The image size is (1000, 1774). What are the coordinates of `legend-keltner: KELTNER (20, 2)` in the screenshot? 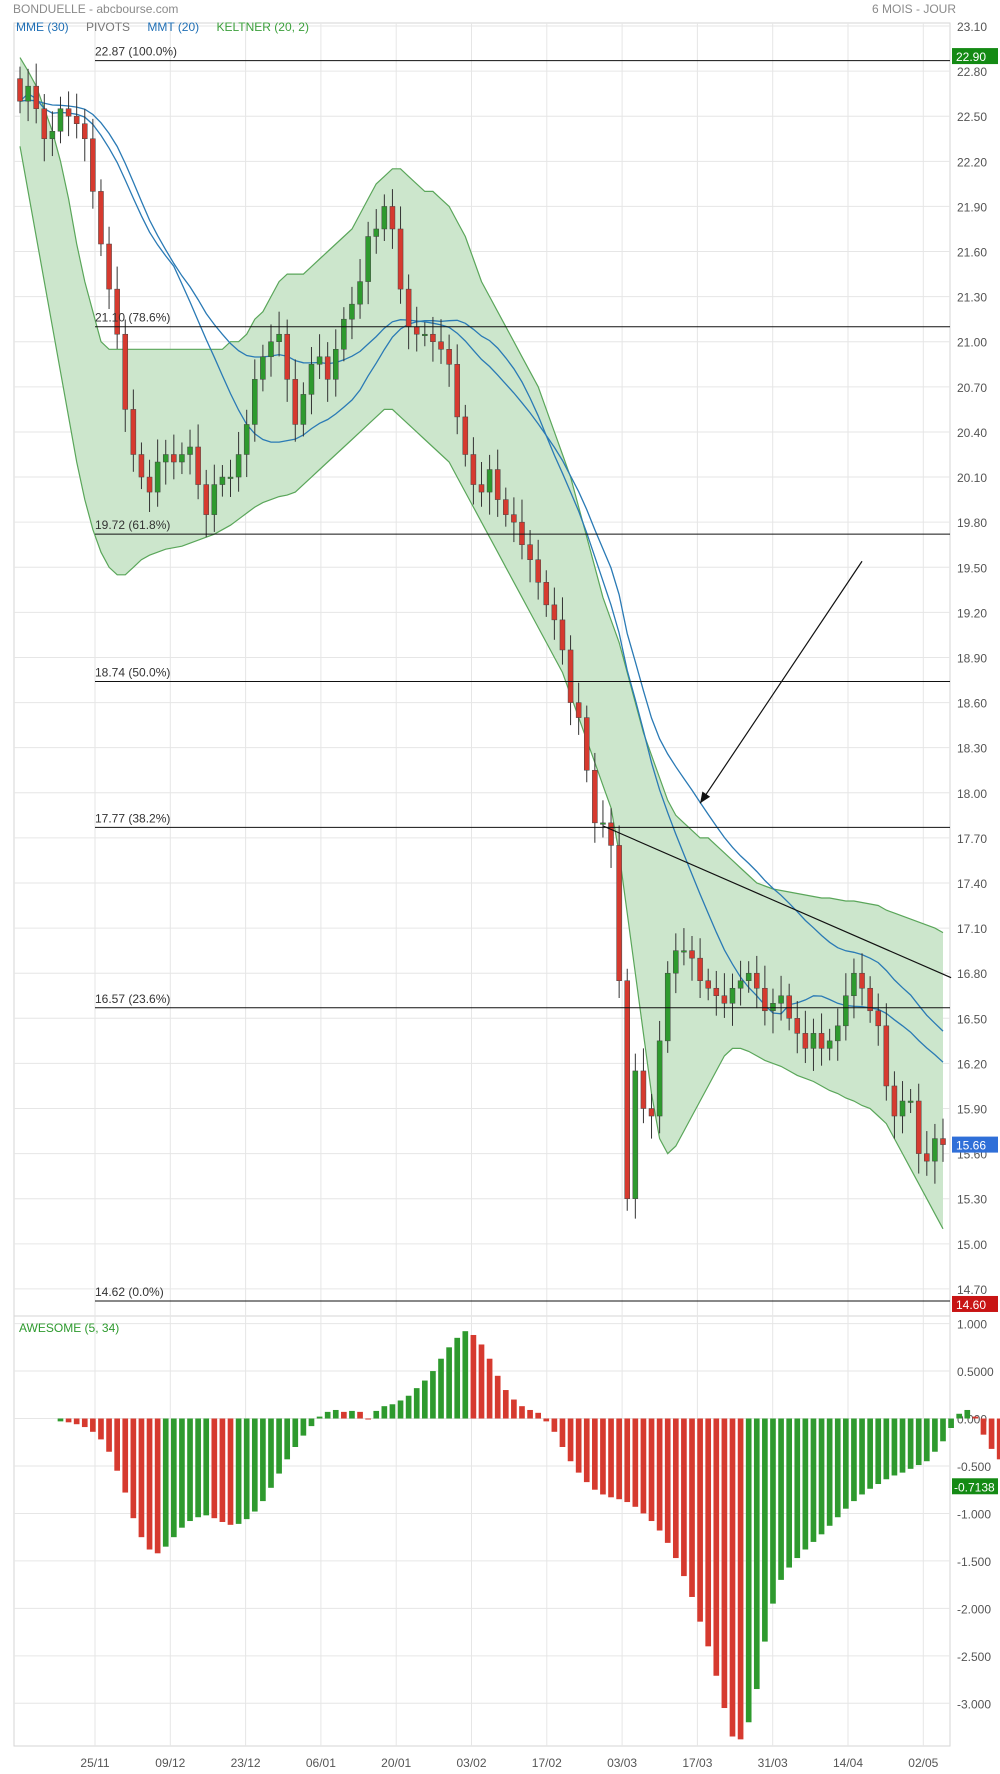 It's located at (262, 27).